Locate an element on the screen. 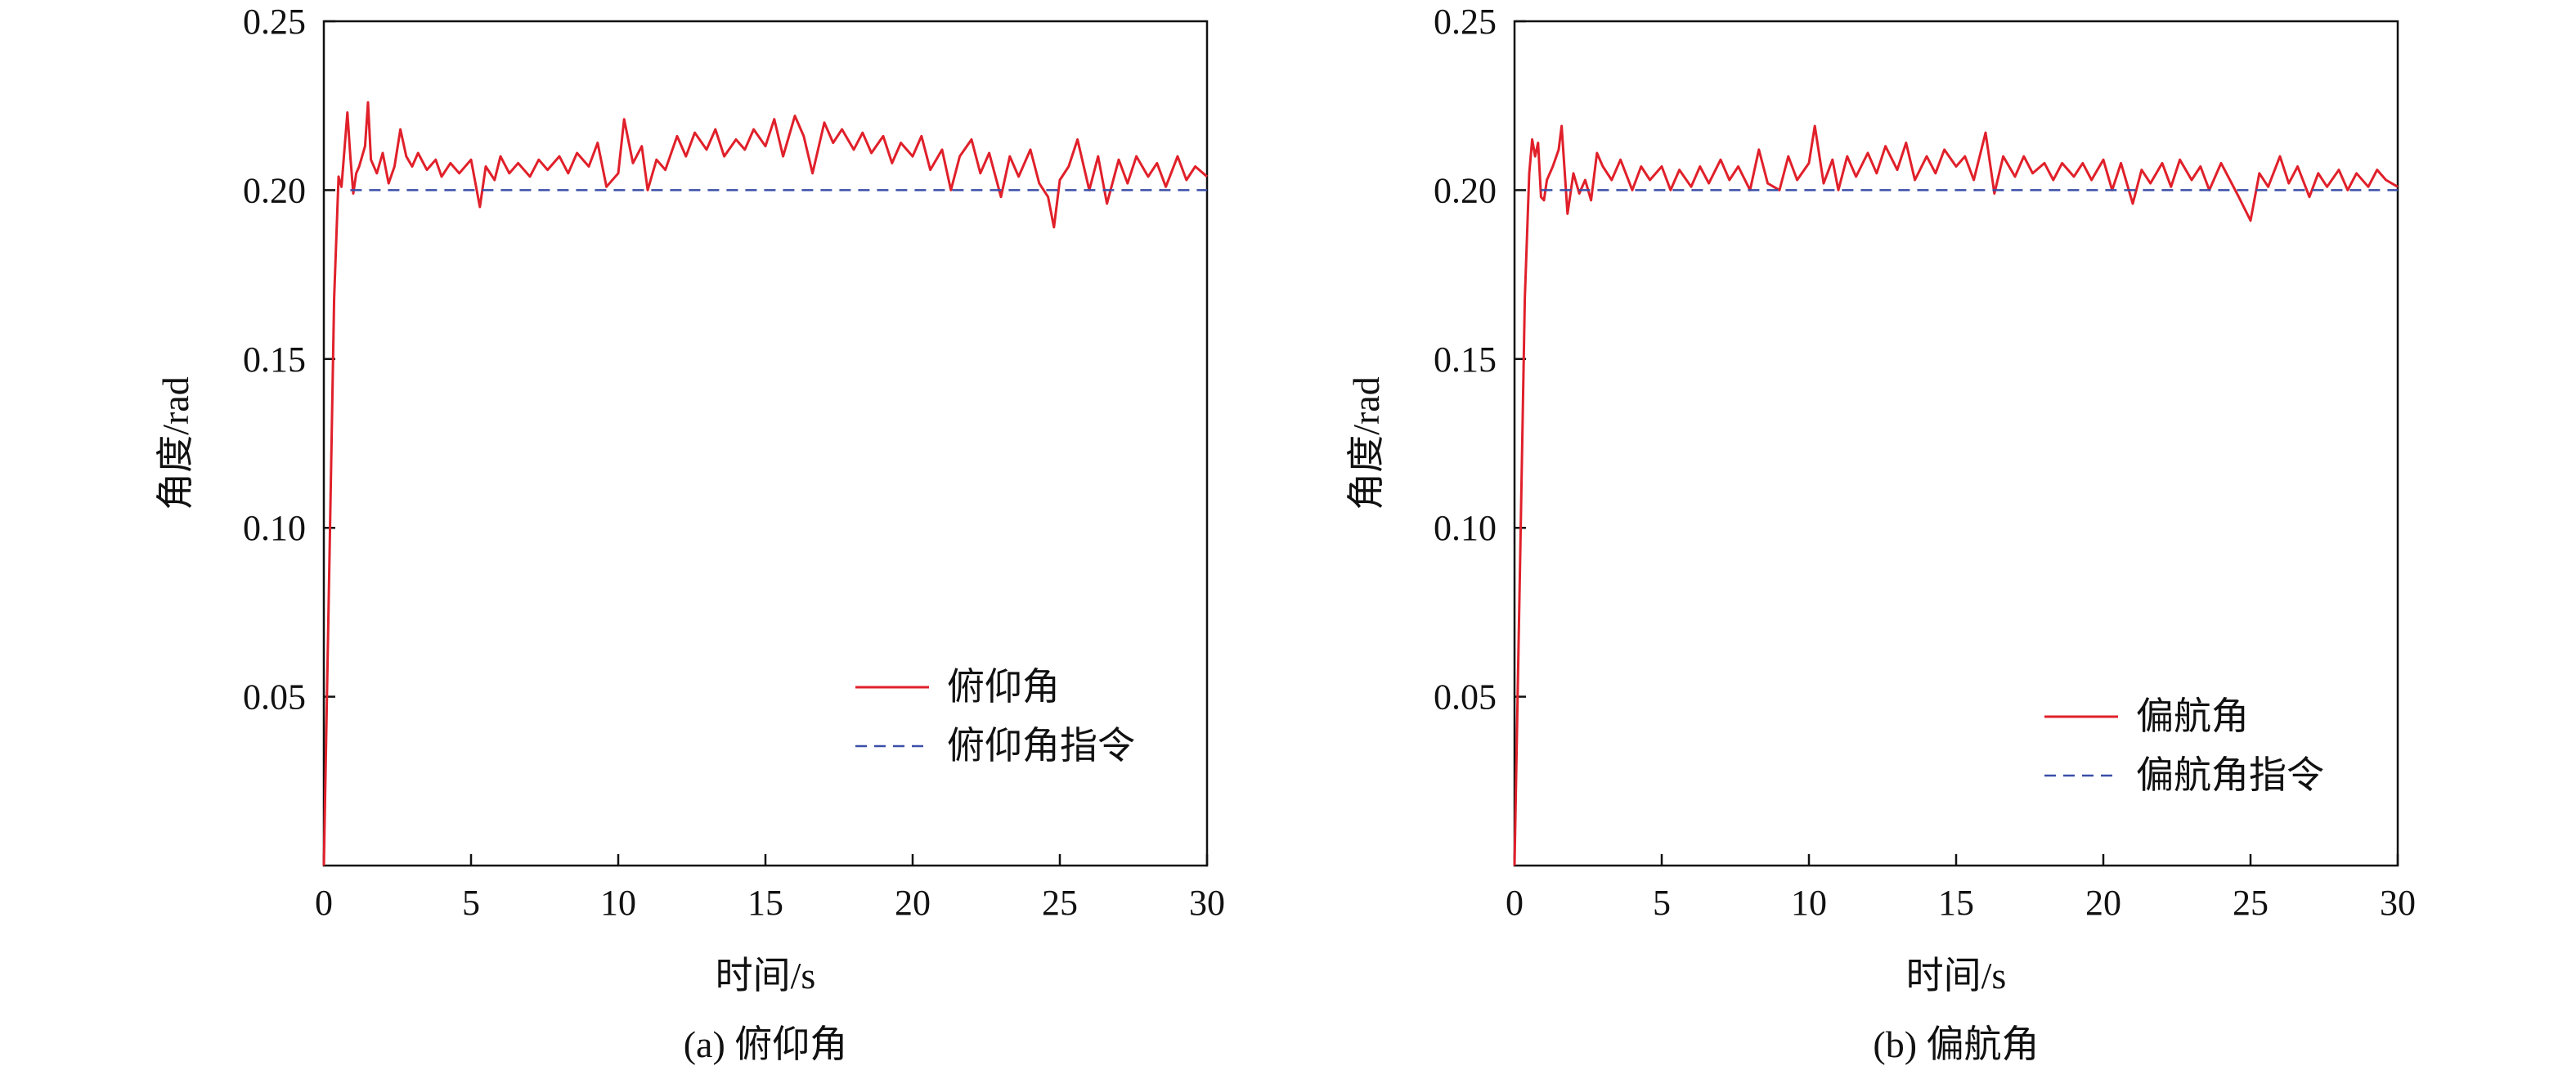 This screenshot has width=2576, height=1075. legend-label: 俯仰角 is located at coordinates (1003, 687).